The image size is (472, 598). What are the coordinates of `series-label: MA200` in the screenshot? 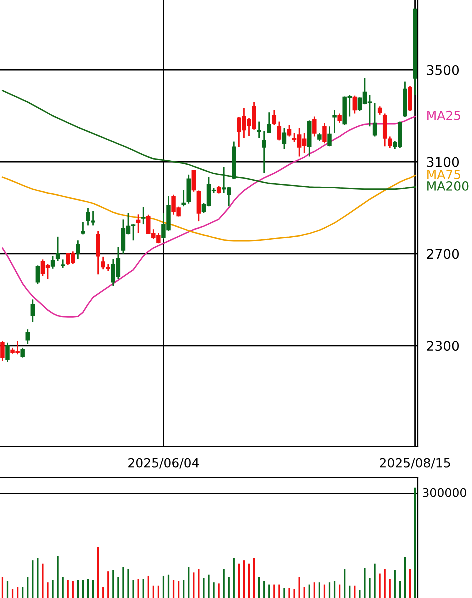 It's located at (448, 186).